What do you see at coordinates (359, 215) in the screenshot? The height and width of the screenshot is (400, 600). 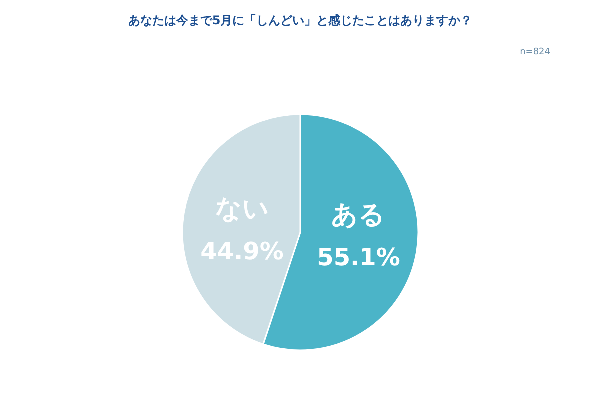 I see `slice-label: ある` at bounding box center [359, 215].